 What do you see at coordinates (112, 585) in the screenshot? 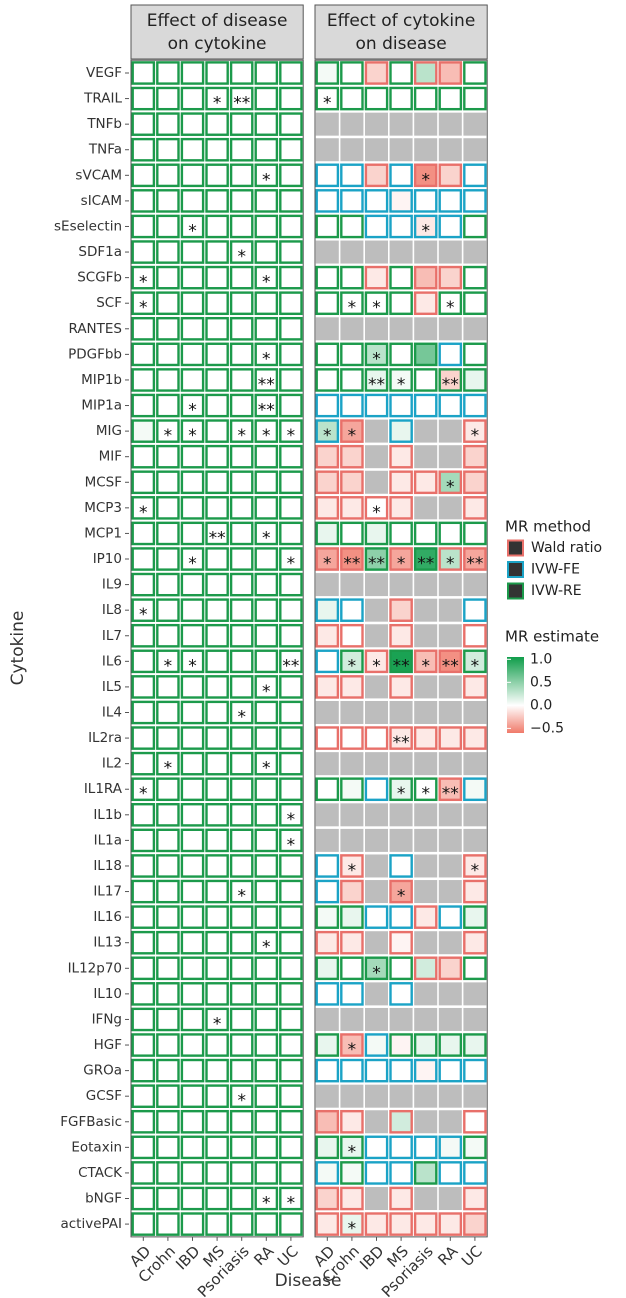
I see `y-tick-label: IL9` at bounding box center [112, 585].